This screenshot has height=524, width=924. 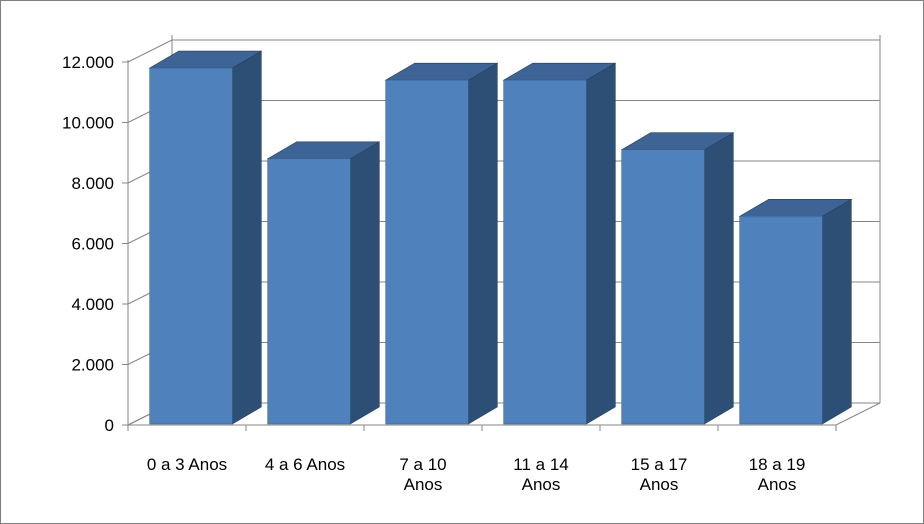 I want to click on x-tick-label-line: 0 a 3 Anos, so click(x=187, y=464).